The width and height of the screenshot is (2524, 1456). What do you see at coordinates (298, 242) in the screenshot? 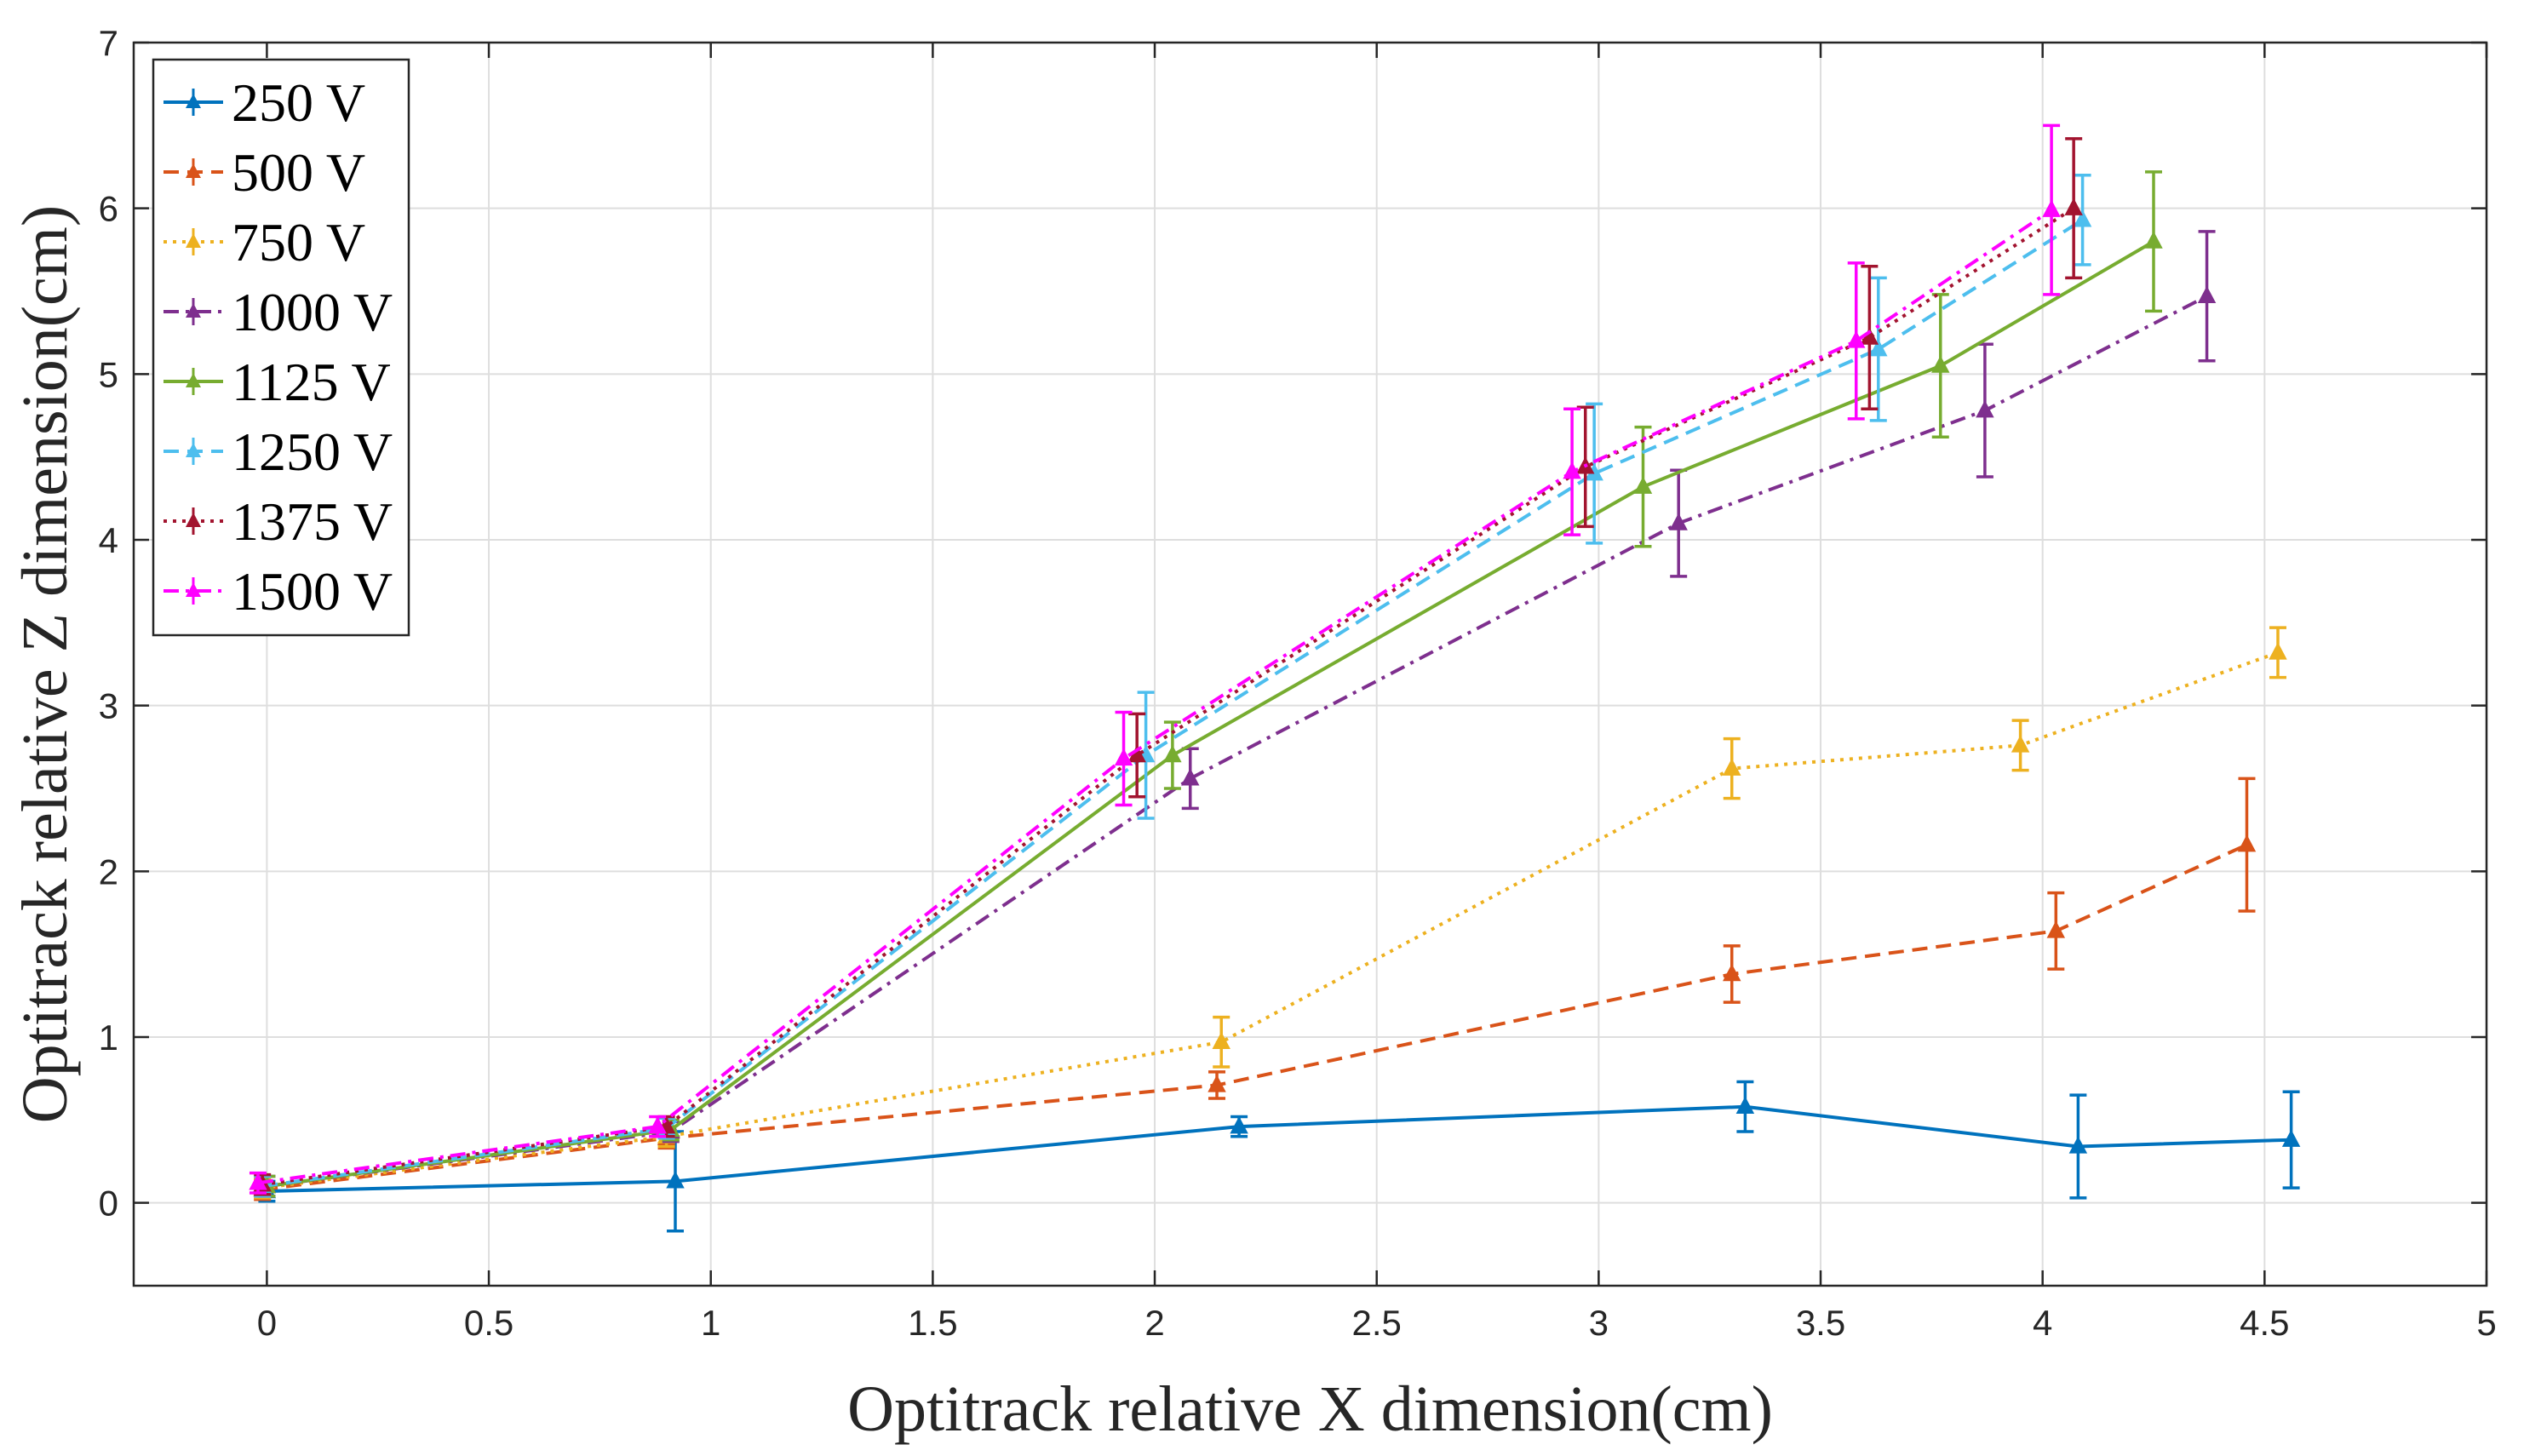
I see `legend-label-2: 750 V` at bounding box center [298, 242].